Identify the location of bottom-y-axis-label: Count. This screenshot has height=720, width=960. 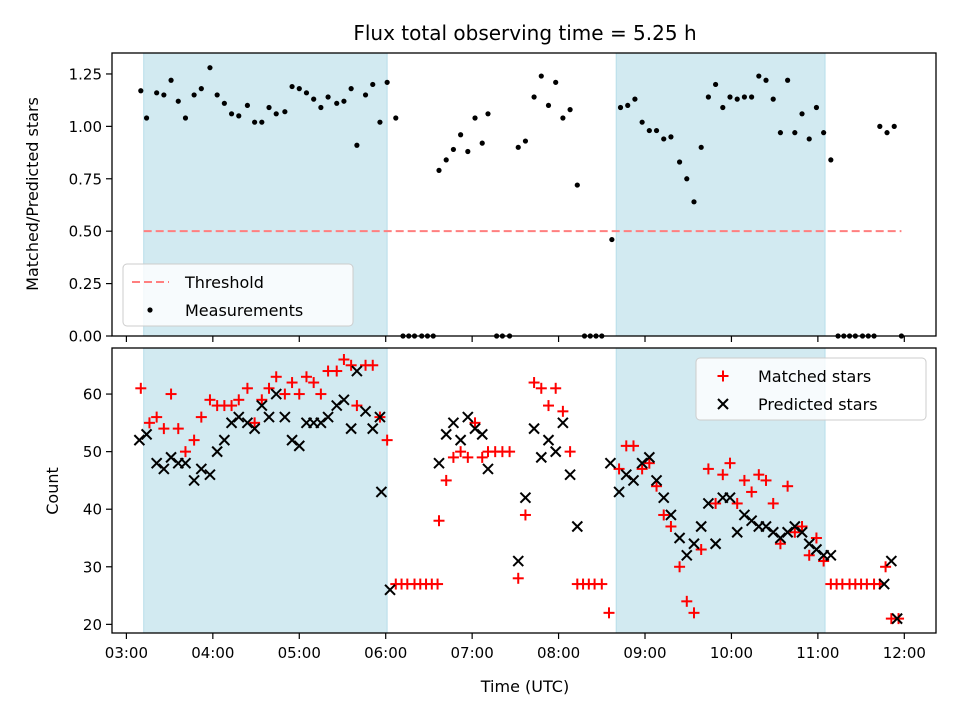
(52, 491).